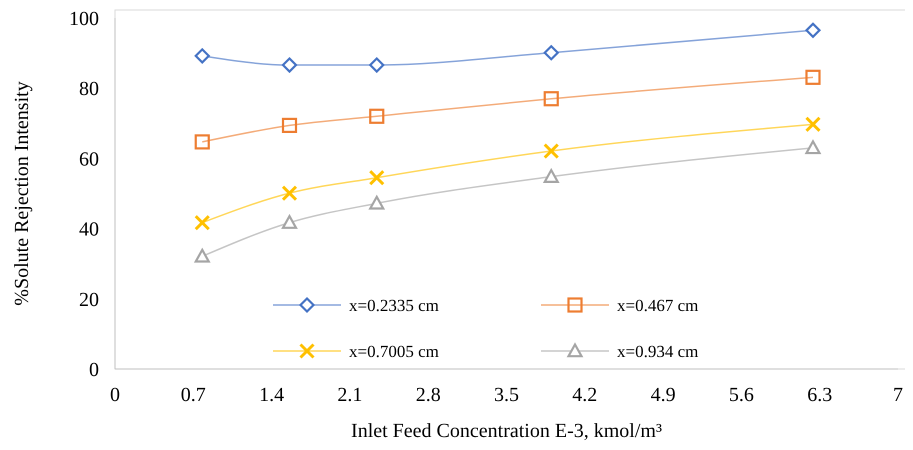  I want to click on x-tick-label: 7, so click(898, 395).